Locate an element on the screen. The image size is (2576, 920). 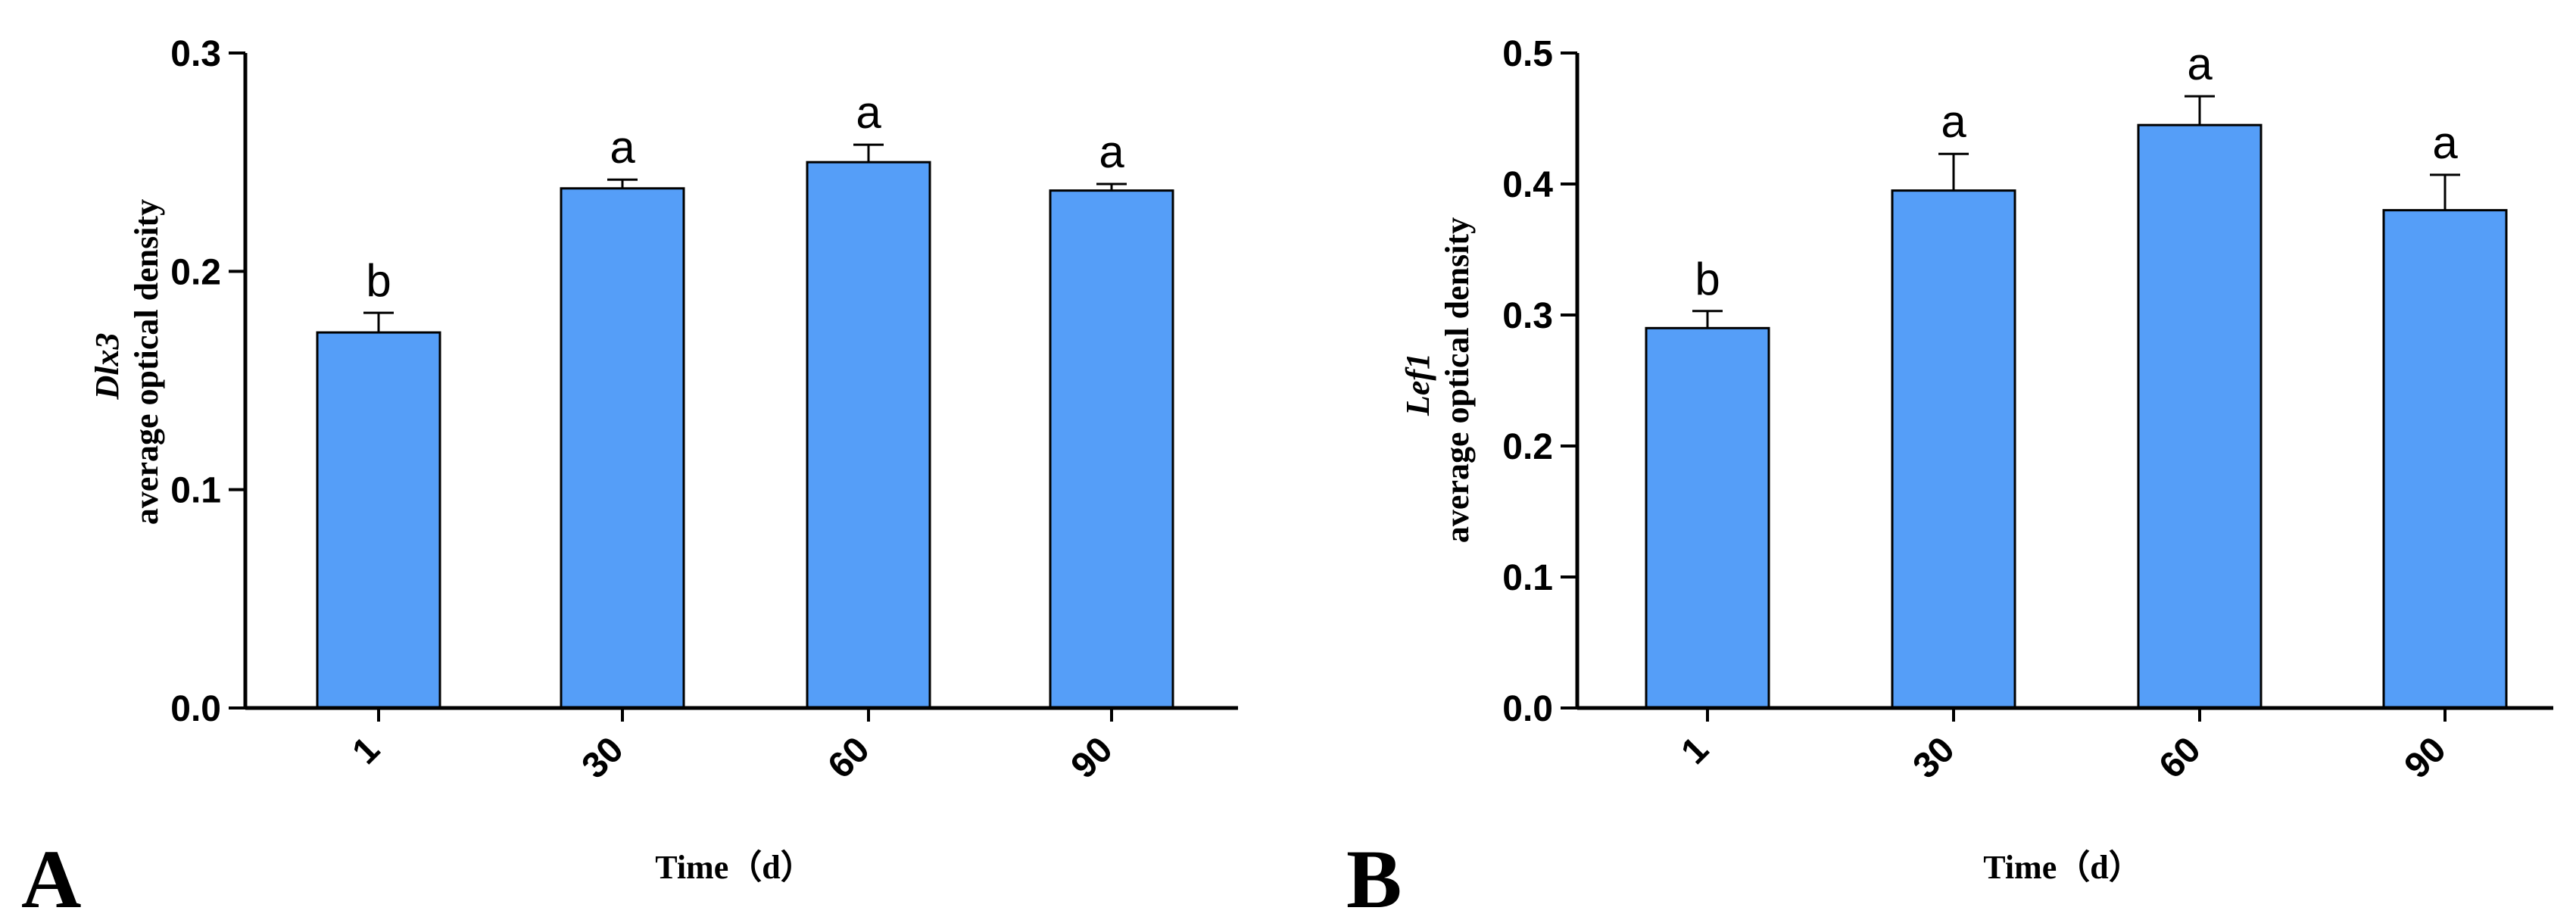
y-axis-title: Dlx3 average optical density is located at coordinates (127, 362).